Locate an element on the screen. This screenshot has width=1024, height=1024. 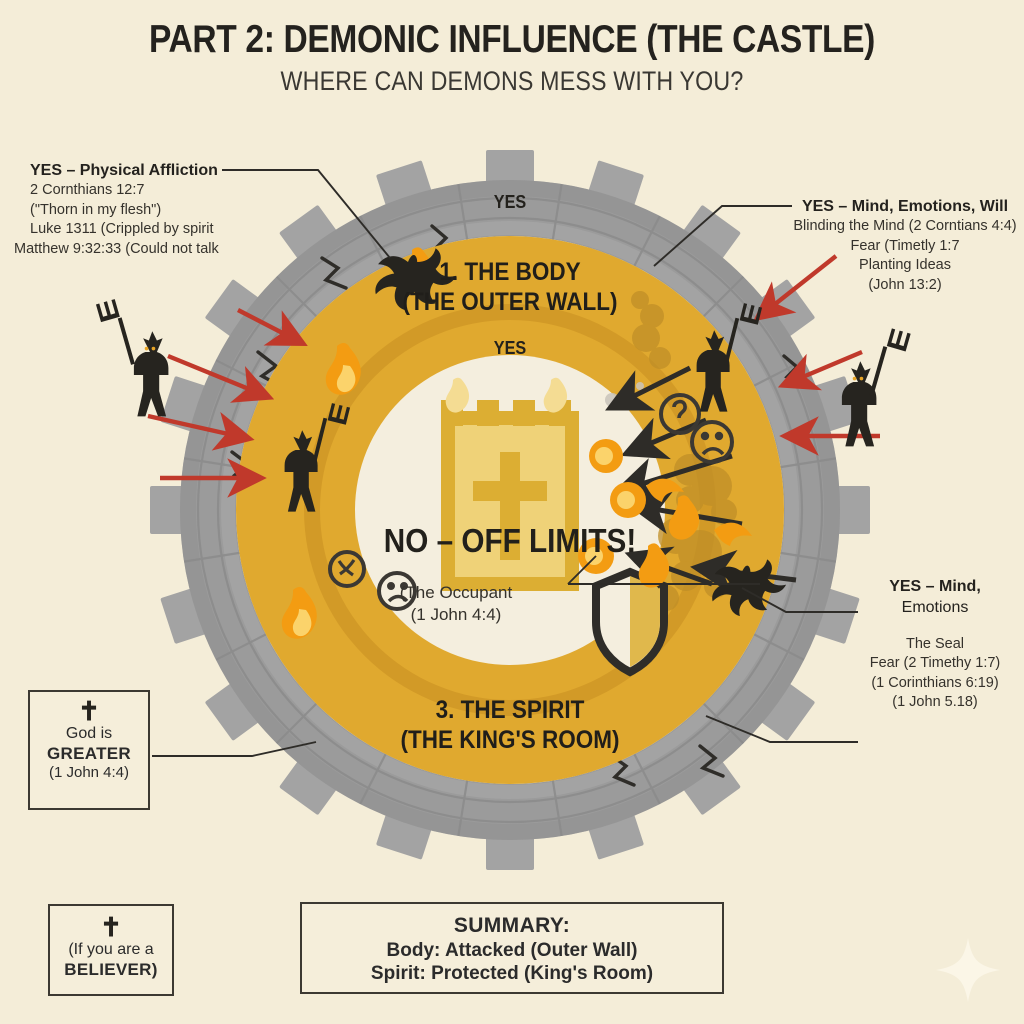
body-label-line-1: 1. THE BODY is located at coordinates (510, 272).